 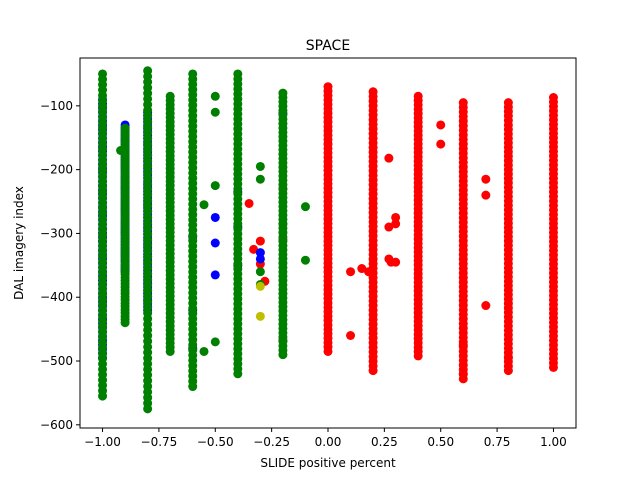 I want to click on chart-title: SPACE, so click(x=328, y=46).